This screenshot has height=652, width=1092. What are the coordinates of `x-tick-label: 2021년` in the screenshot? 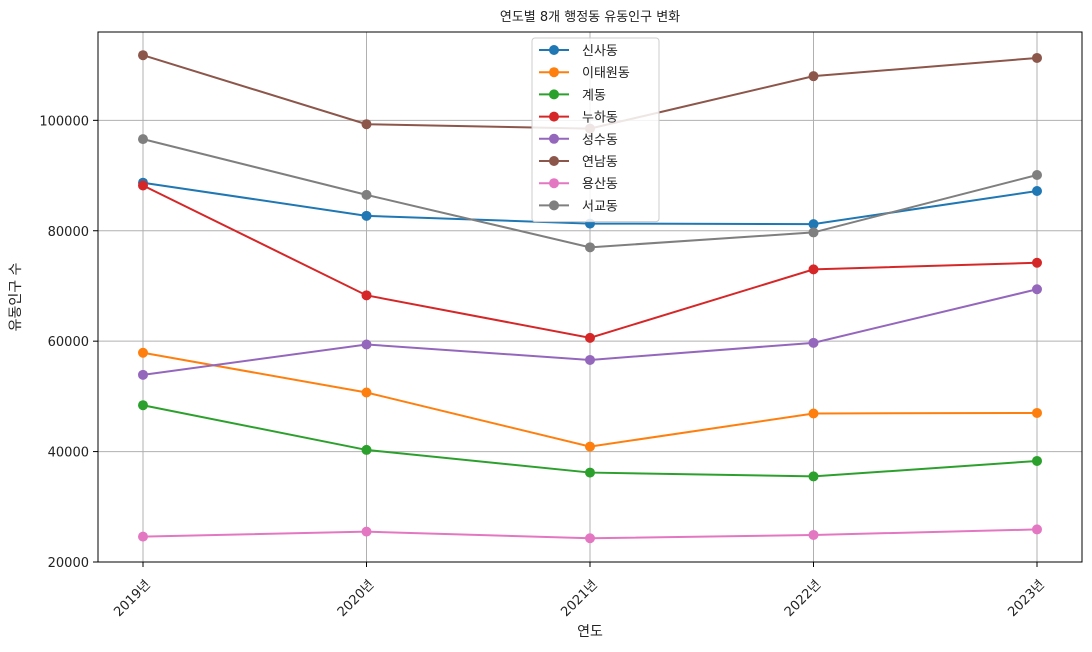 It's located at (579, 599).